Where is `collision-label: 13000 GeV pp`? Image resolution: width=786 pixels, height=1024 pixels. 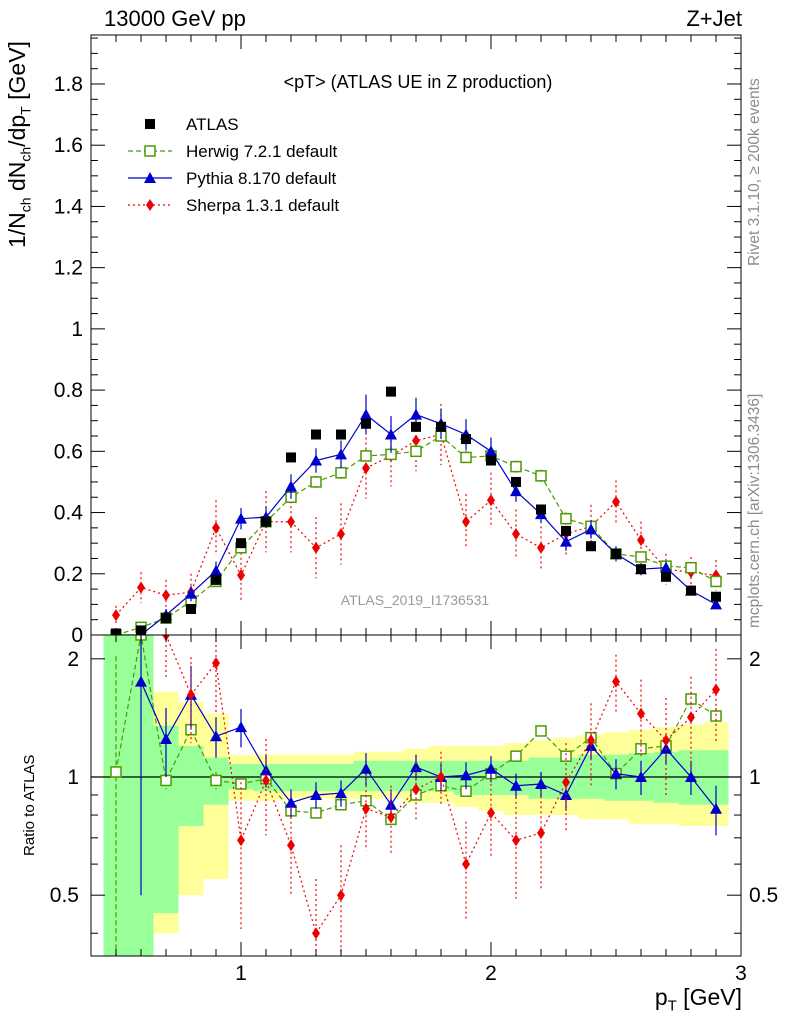 collision-label: 13000 GeV pp is located at coordinates (175, 18).